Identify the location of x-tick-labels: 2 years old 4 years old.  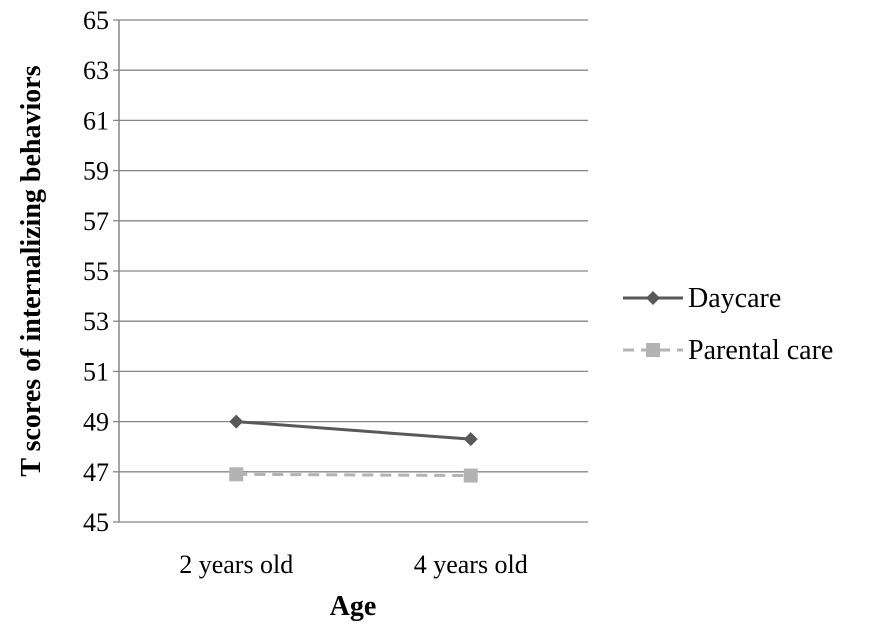
(353, 564).